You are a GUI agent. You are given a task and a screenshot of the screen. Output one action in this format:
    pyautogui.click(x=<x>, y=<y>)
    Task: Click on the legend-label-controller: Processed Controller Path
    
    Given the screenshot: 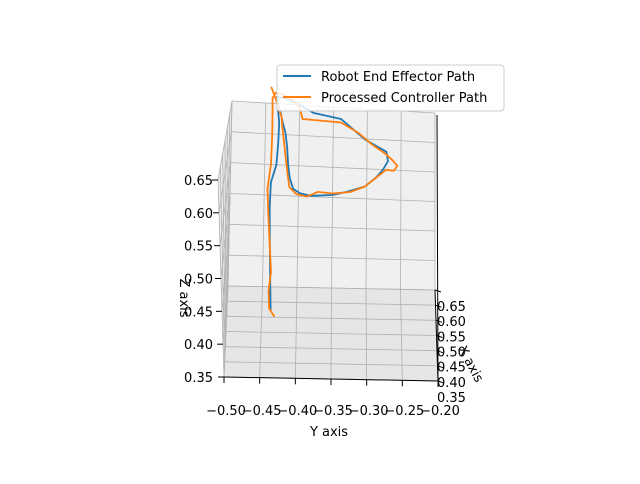 What is the action you would take?
    pyautogui.click(x=404, y=98)
    